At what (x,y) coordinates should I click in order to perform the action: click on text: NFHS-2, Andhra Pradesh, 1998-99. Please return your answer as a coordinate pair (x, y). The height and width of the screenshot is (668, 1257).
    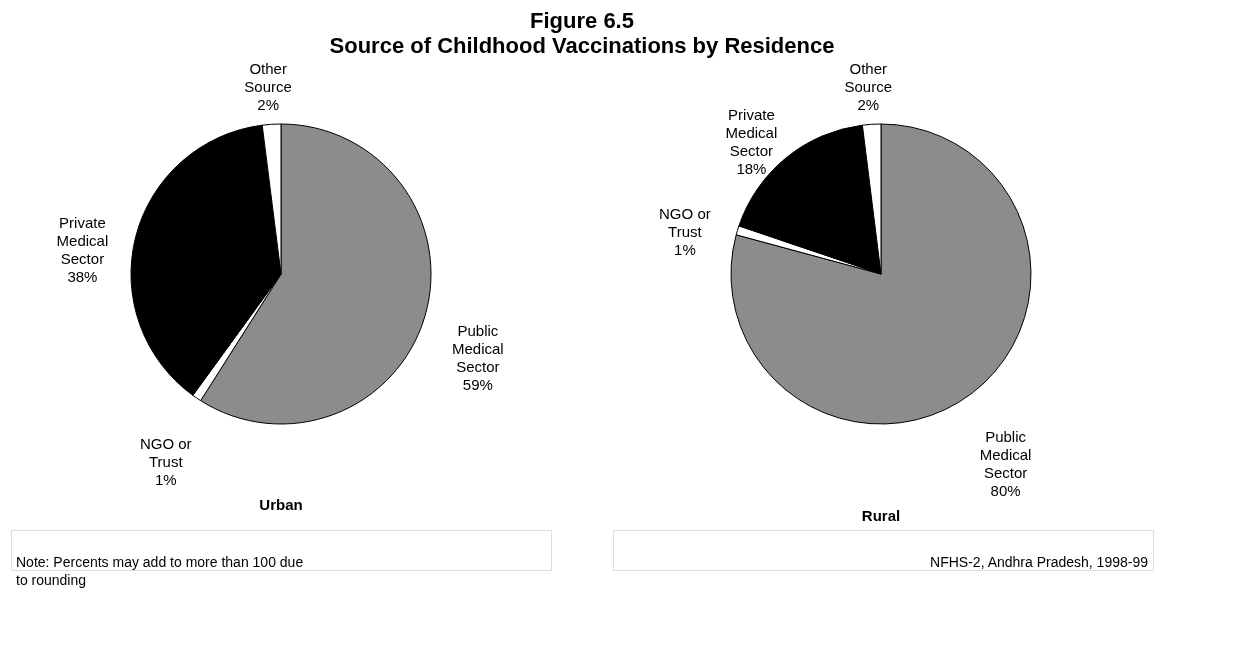
    Looking at the image, I should click on (1039, 562).